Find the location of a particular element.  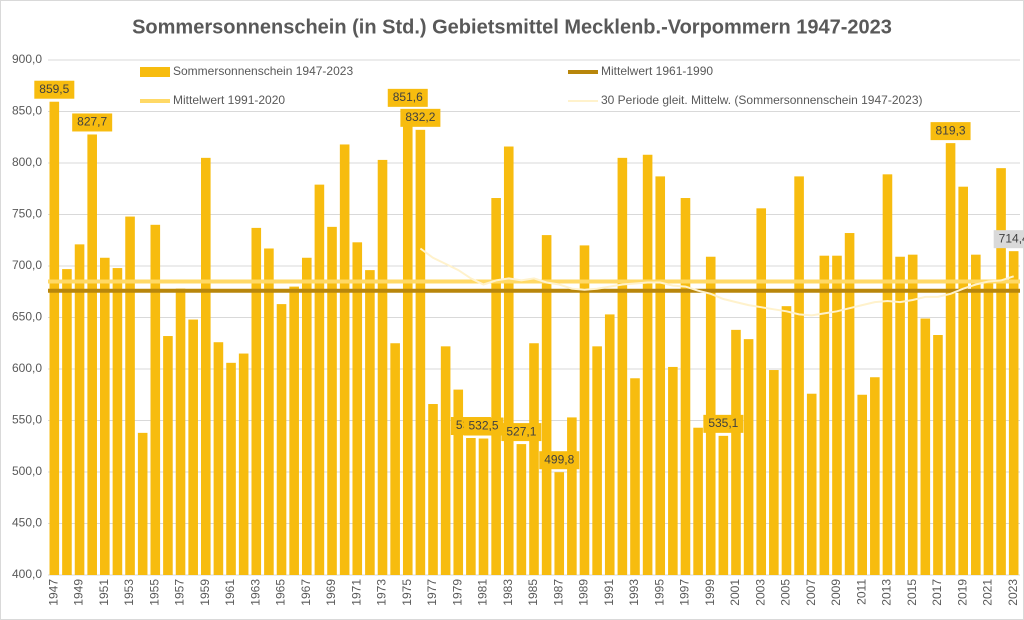

legend-swatch is located at coordinates (155, 72).